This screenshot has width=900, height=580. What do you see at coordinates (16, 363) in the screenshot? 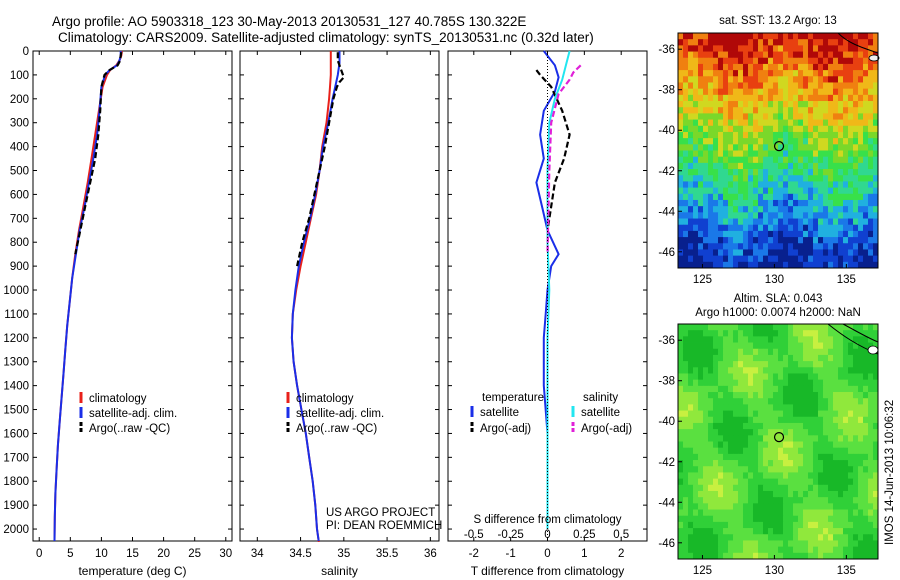
I see `depth-tick-label: 1300` at bounding box center [16, 363].